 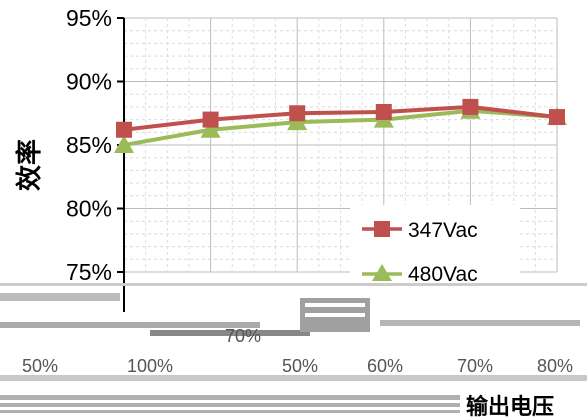 What do you see at coordinates (89, 82) in the screenshot?
I see `y-tick-label-1: 90%` at bounding box center [89, 82].